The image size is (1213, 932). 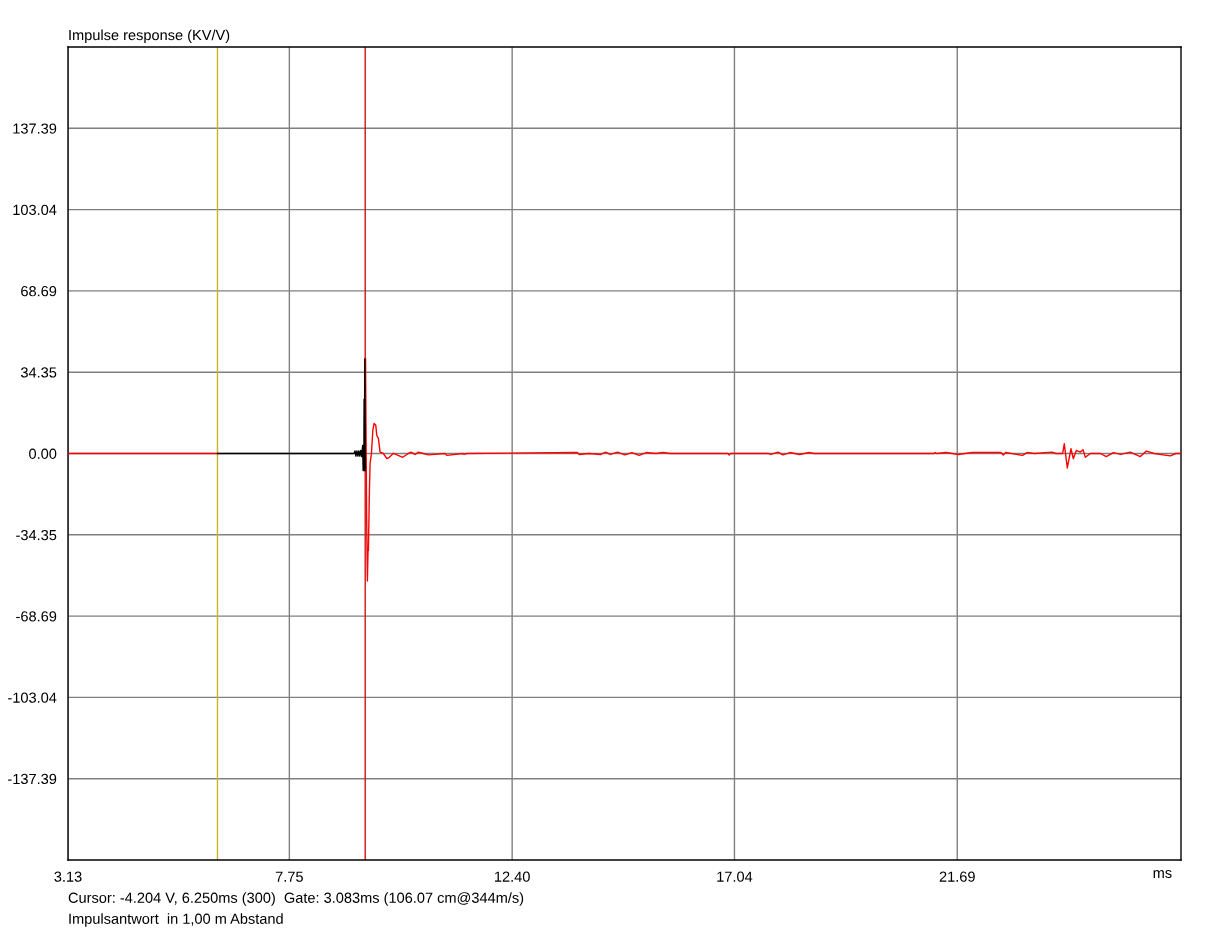 What do you see at coordinates (35, 210) in the screenshot?
I see `y-tick-label: 103.04` at bounding box center [35, 210].